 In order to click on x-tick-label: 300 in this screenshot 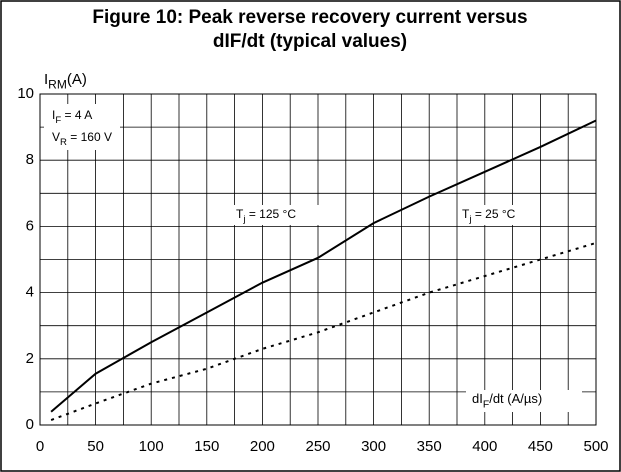, I will do `click(373, 446)`.